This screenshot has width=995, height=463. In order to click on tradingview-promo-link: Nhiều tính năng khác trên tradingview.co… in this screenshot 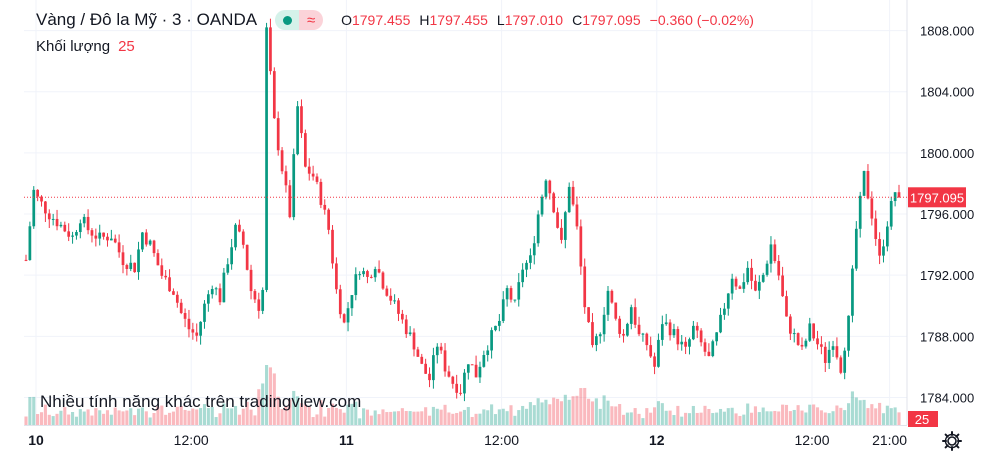, I will do `click(201, 401)`.